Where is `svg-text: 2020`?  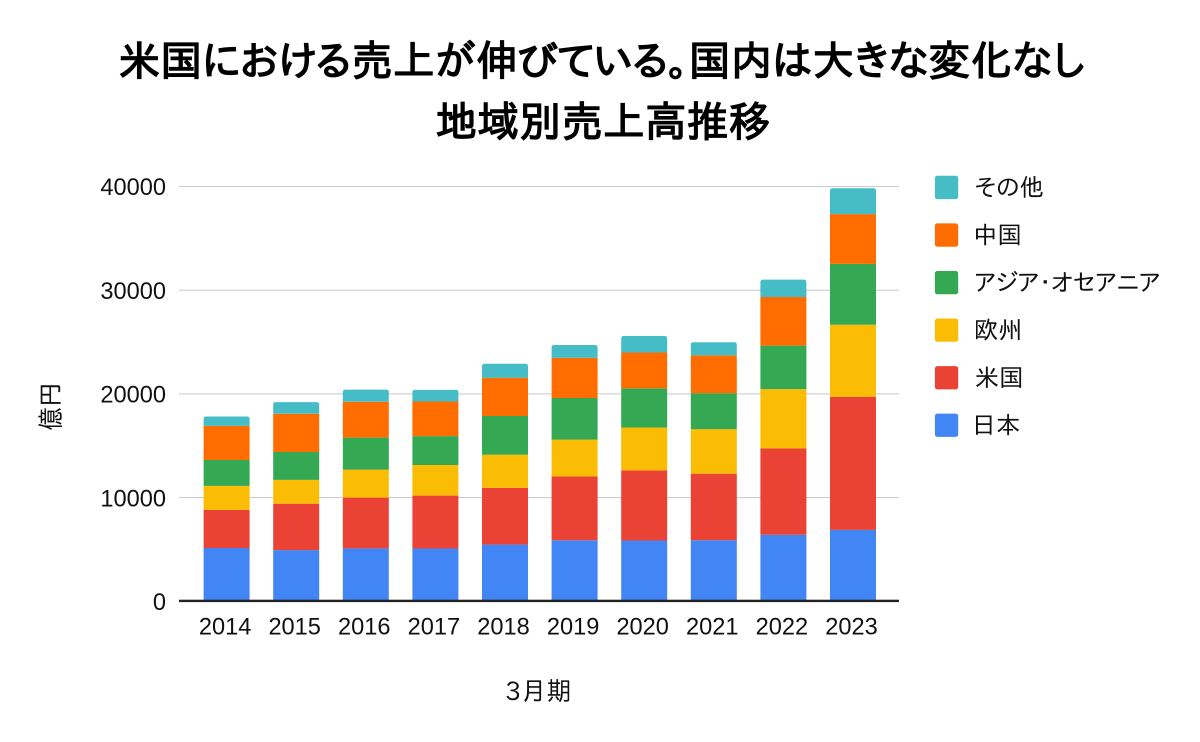 svg-text: 2020 is located at coordinates (642, 628).